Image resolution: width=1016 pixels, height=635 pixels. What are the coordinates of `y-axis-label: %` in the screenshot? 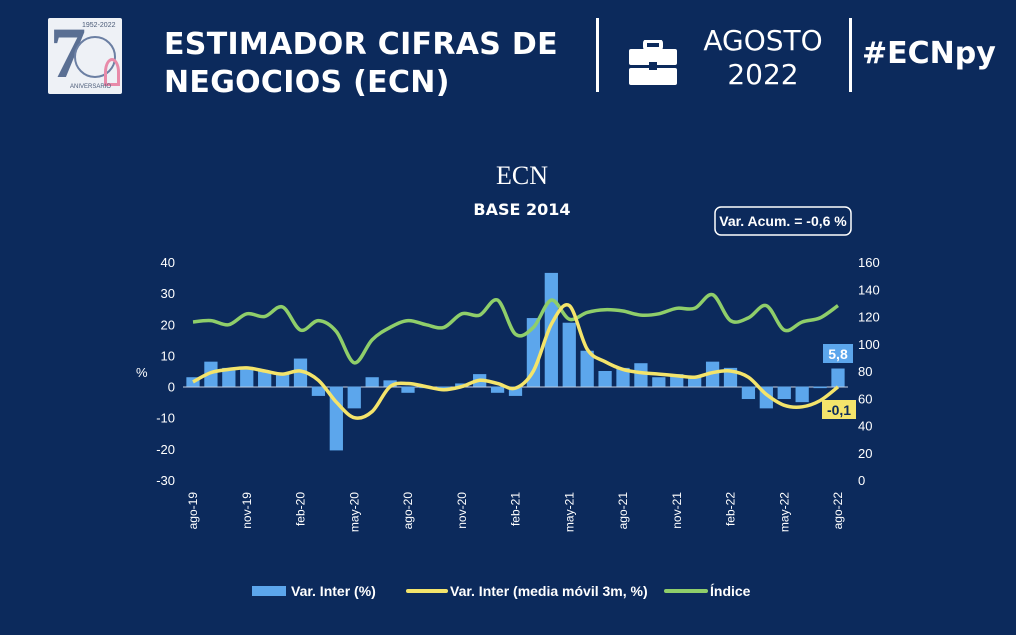 It's located at (142, 372).